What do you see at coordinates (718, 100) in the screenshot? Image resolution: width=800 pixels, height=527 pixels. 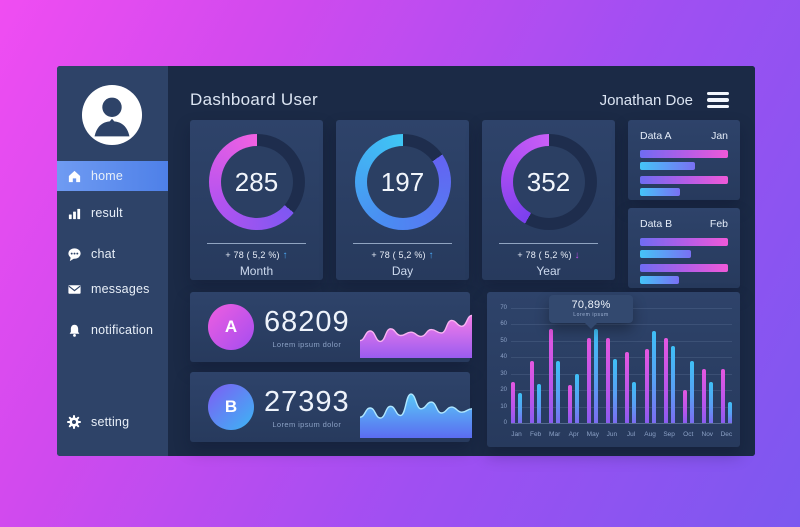 I see `hamburger-menu-icon` at bounding box center [718, 100].